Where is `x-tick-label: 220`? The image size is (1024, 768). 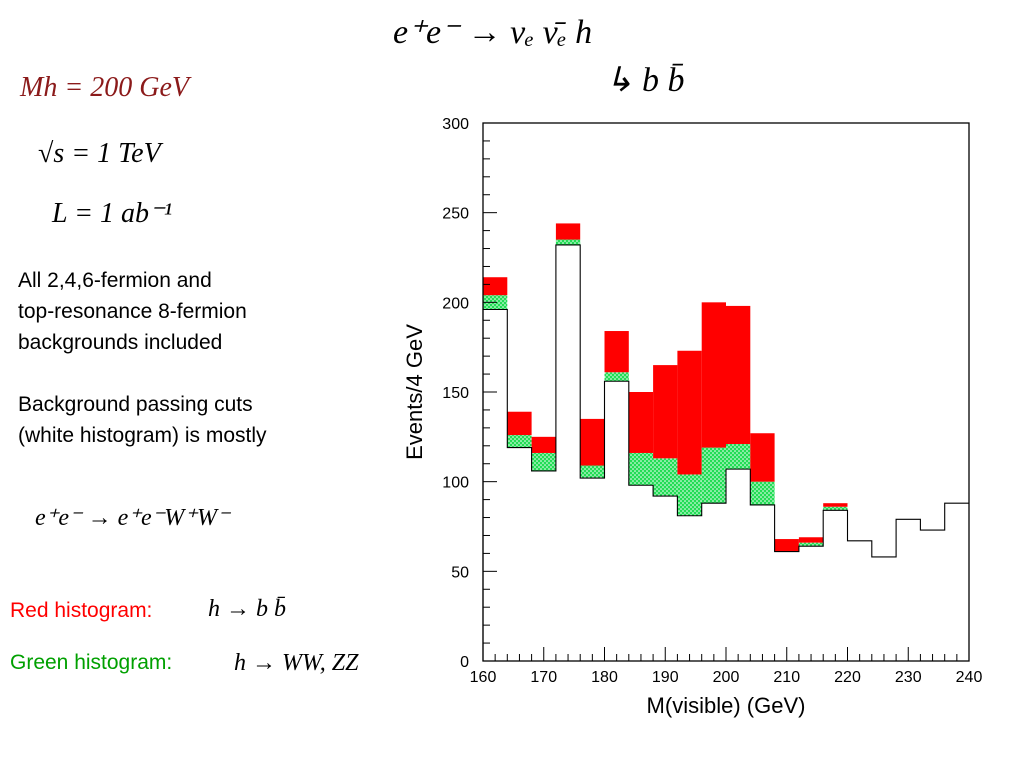 x-tick-label: 220 is located at coordinates (847, 677).